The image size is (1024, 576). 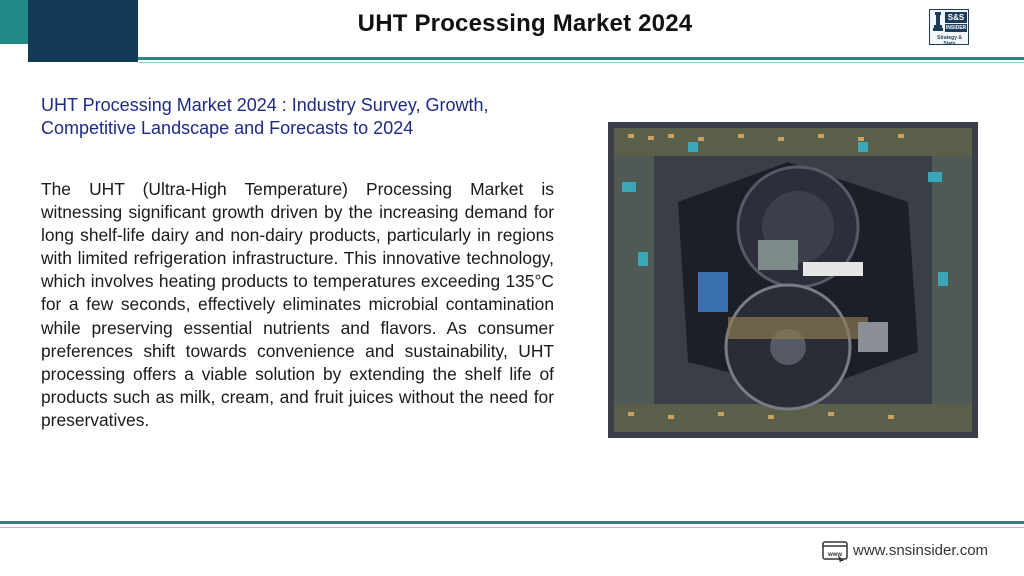 I want to click on company-logo: S&S INSIDER Strategy & Stats, so click(x=949, y=28).